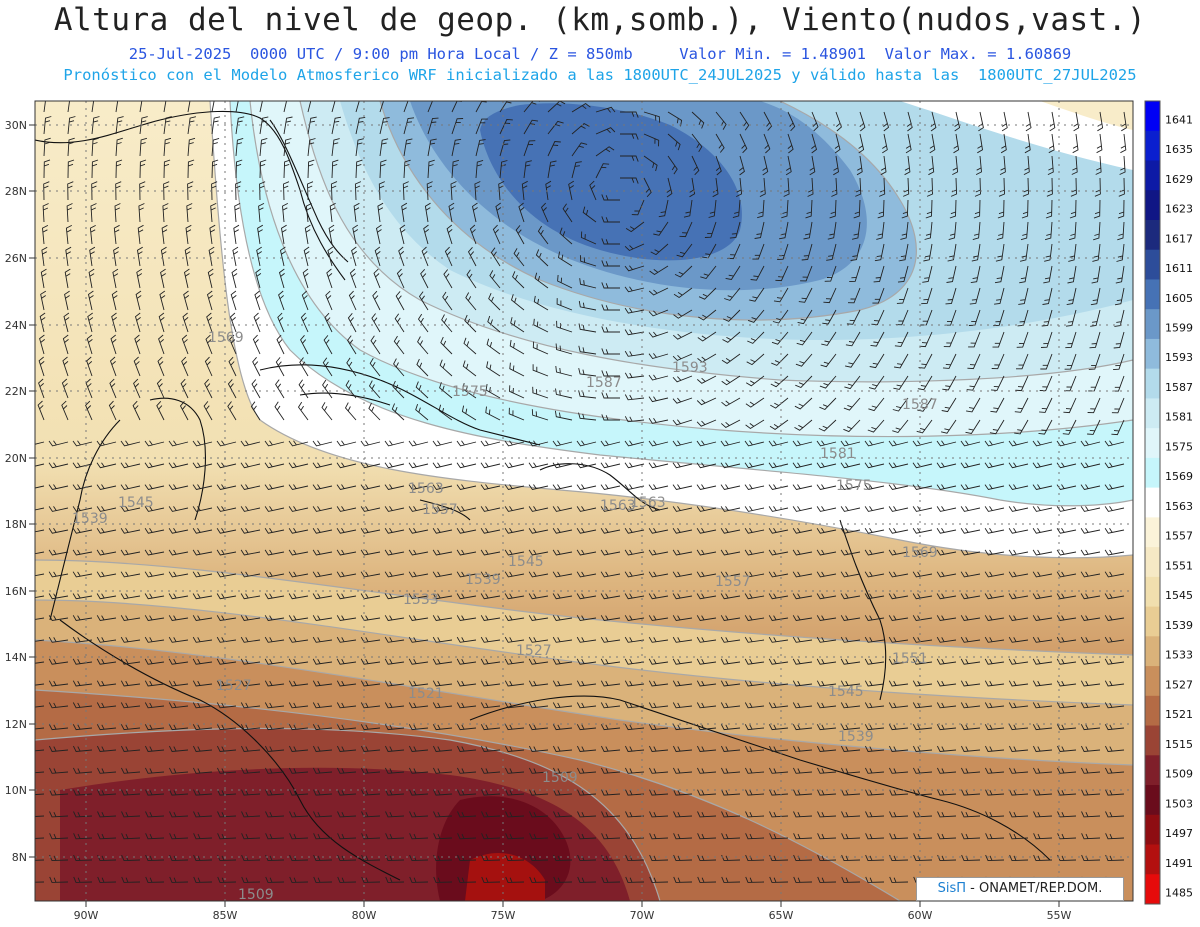 The height and width of the screenshot is (927, 1200). What do you see at coordinates (16, 524) in the screenshot?
I see `lat-label: 18N` at bounding box center [16, 524].